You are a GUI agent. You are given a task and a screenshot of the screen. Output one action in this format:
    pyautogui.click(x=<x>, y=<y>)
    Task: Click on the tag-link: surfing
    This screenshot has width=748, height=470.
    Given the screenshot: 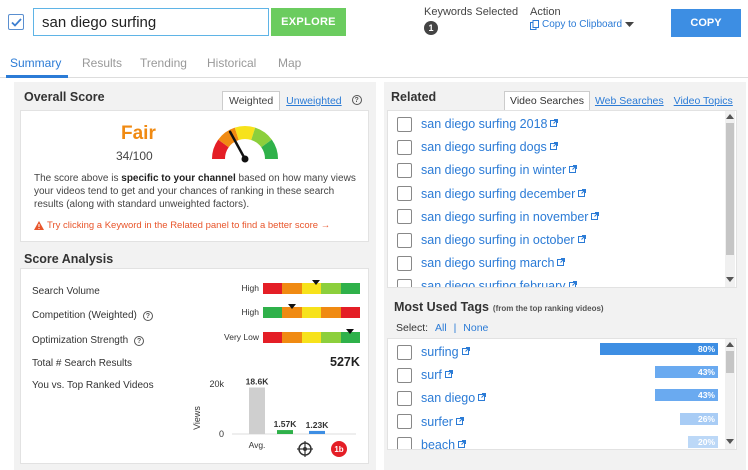 What is the action you would take?
    pyautogui.click(x=440, y=352)
    